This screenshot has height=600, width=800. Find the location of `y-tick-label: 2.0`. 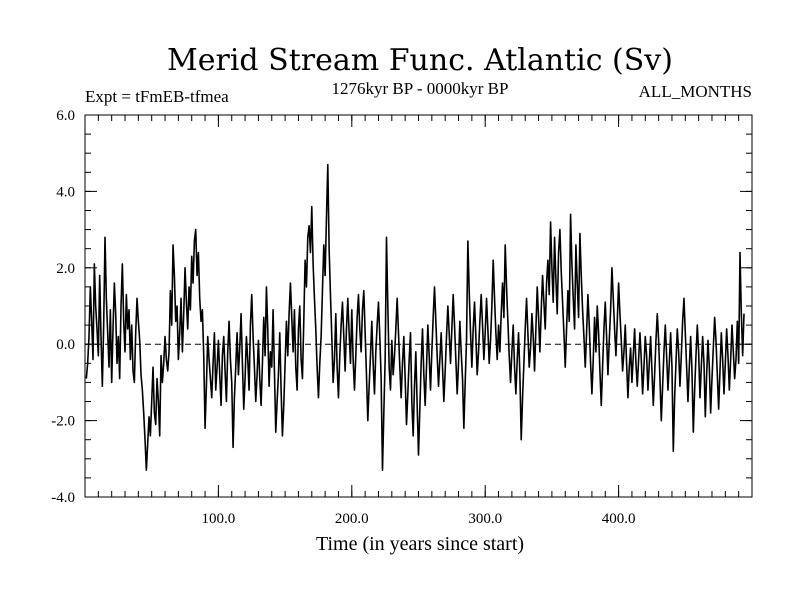

y-tick-label: 2.0 is located at coordinates (65, 269).